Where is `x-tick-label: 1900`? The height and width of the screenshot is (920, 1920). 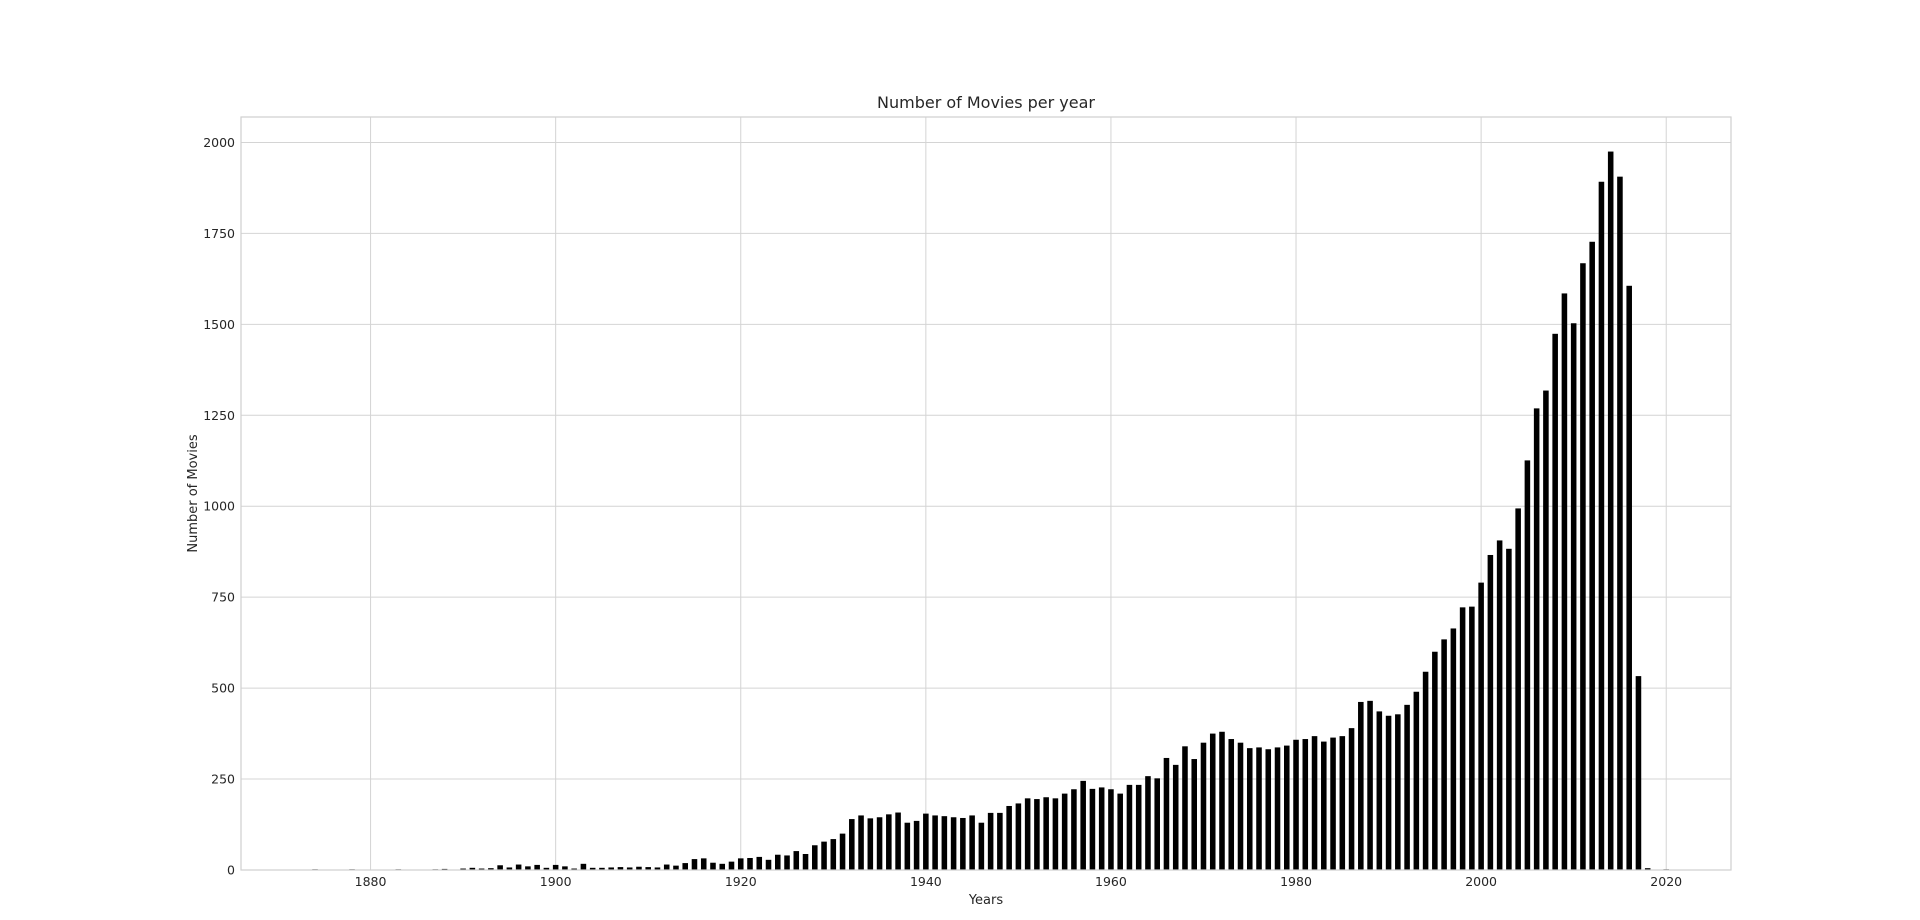 x-tick-label: 1900 is located at coordinates (556, 881).